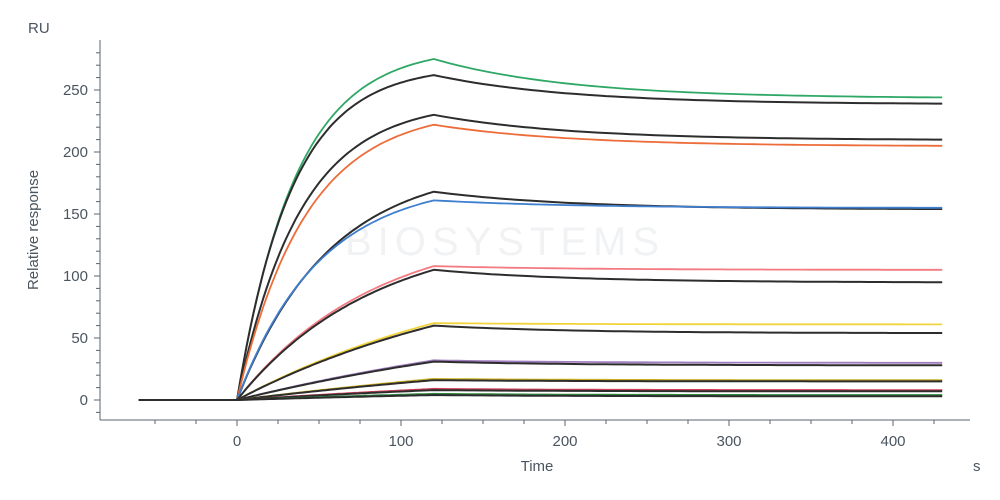 This screenshot has height=500, width=1000. Describe the element at coordinates (79, 338) in the screenshot. I see `y-tick-label: 50` at that location.